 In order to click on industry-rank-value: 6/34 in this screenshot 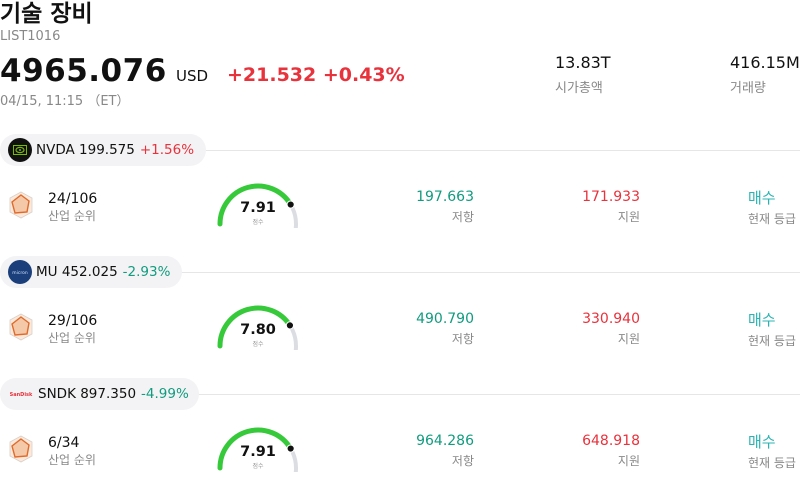, I will do `click(64, 443)`.